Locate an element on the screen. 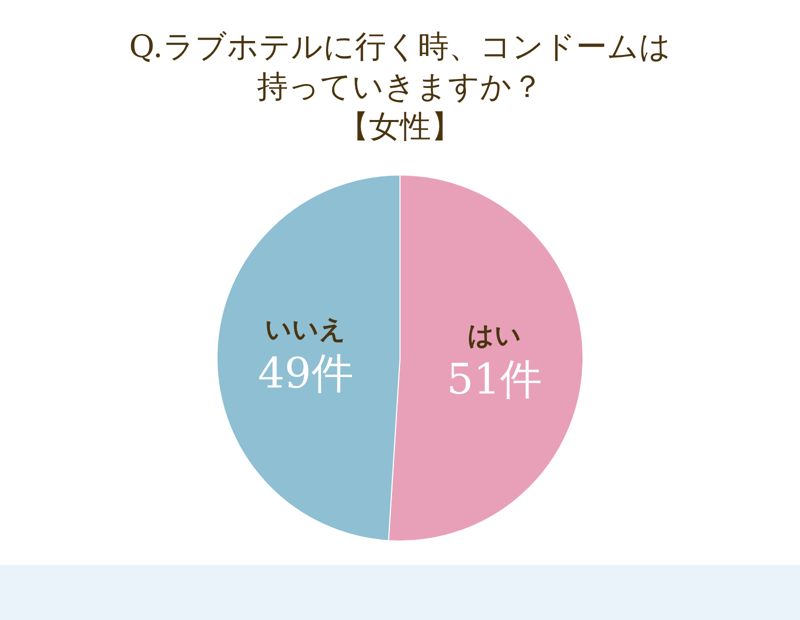  slice-label: いいえ is located at coordinates (305, 330).